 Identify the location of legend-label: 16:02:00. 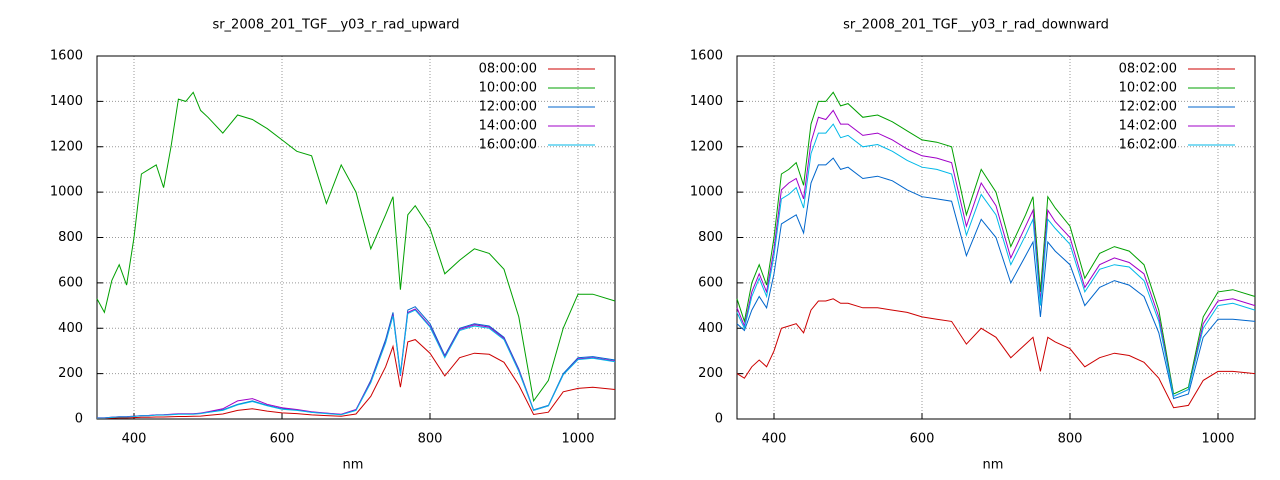
(1148, 145).